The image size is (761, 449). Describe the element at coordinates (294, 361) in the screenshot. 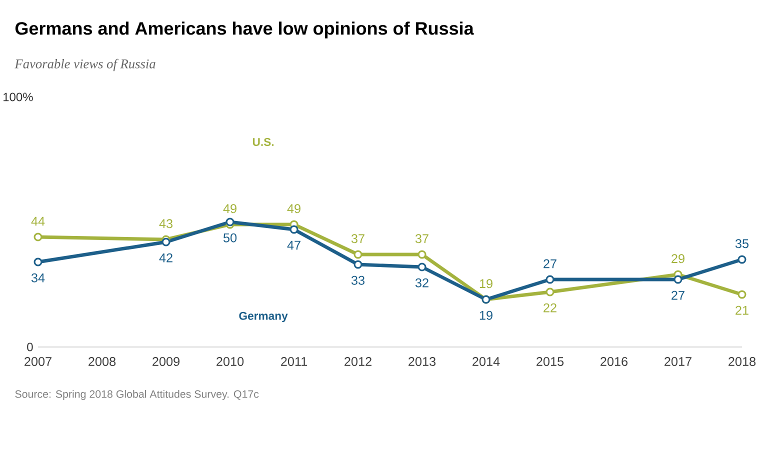

I see `x-tick-label: 2011` at that location.